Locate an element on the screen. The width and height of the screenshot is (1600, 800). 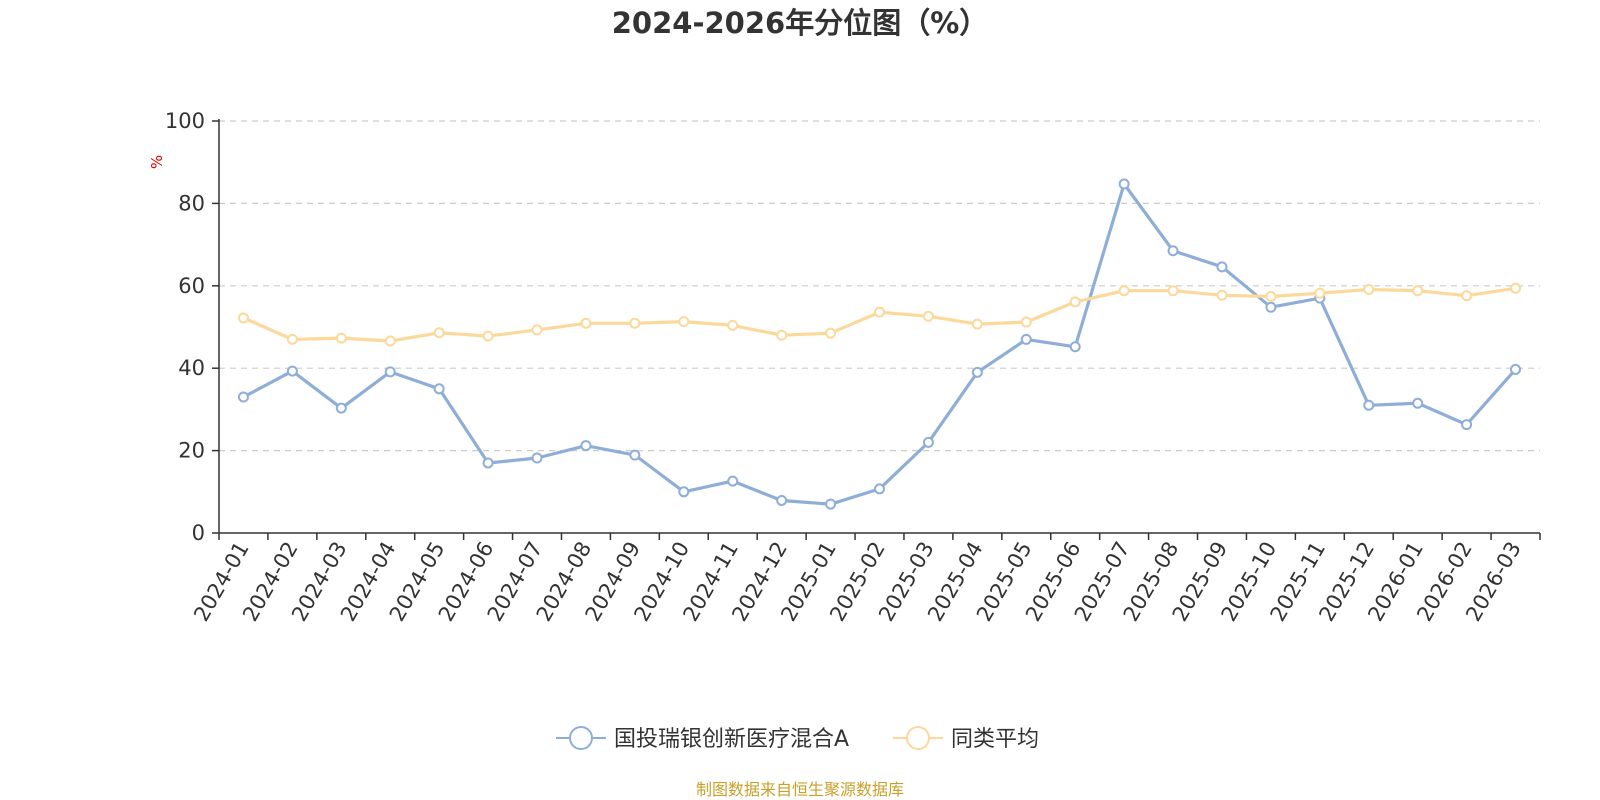
y-tick-label: 60 is located at coordinates (191, 286).